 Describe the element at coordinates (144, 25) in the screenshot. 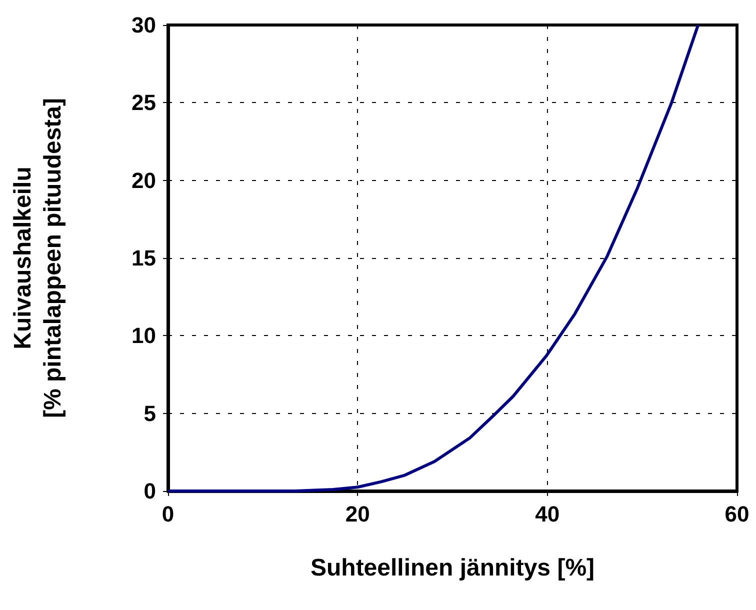

I see `y-tick-label: 30` at that location.